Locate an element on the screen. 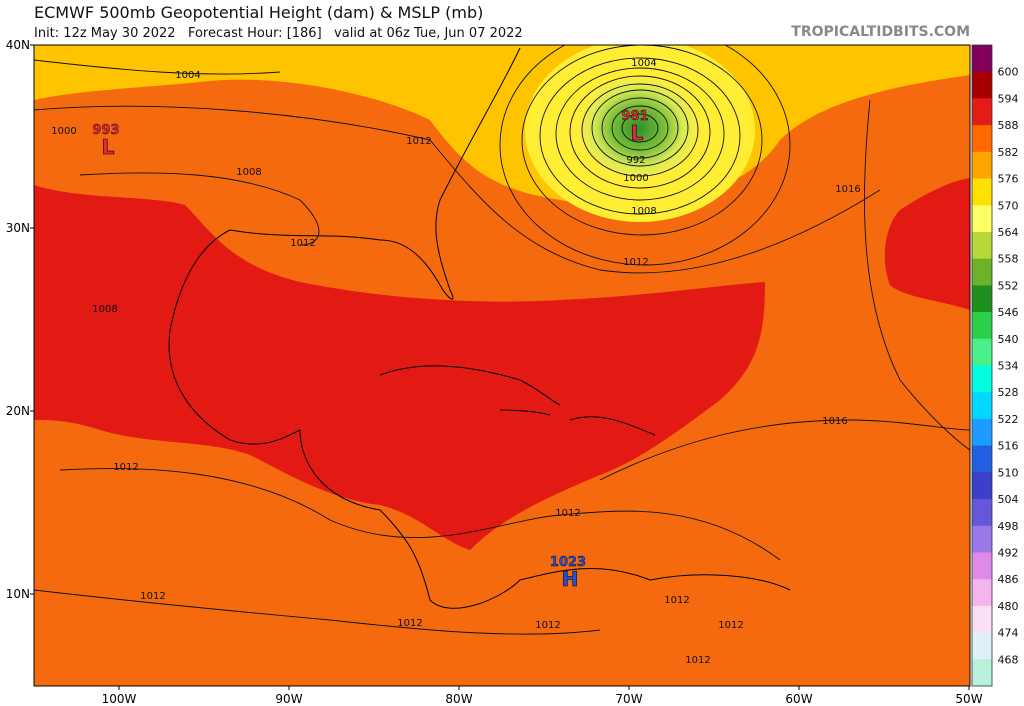 This screenshot has height=706, width=1024. colorbar-label: 534 is located at coordinates (1008, 366).